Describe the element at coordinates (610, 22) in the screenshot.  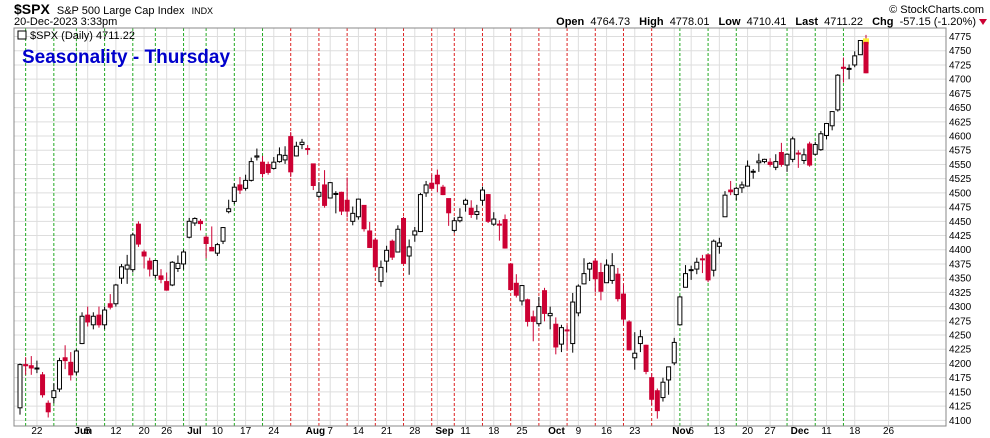
I see `open-value: 4764.73` at that location.